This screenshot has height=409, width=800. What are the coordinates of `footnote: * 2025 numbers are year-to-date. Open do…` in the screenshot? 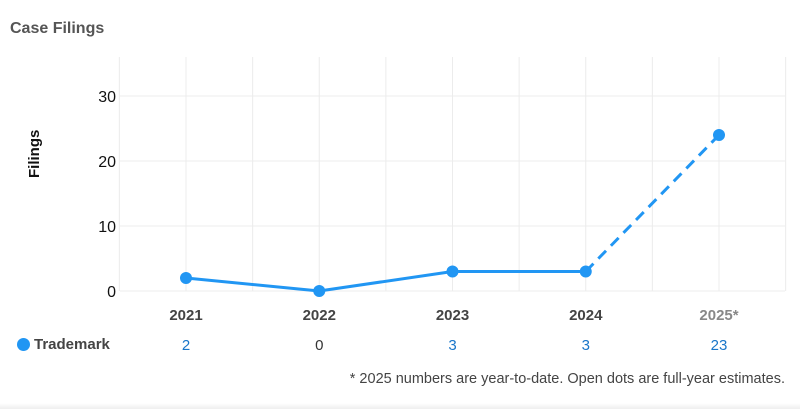 It's located at (567, 379).